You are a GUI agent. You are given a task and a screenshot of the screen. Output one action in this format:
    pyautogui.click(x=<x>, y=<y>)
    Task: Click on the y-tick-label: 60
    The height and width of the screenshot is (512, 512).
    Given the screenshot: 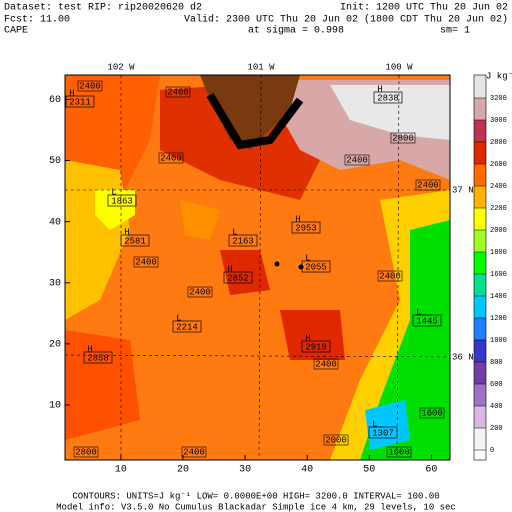 What is the action you would take?
    pyautogui.click(x=55, y=100)
    